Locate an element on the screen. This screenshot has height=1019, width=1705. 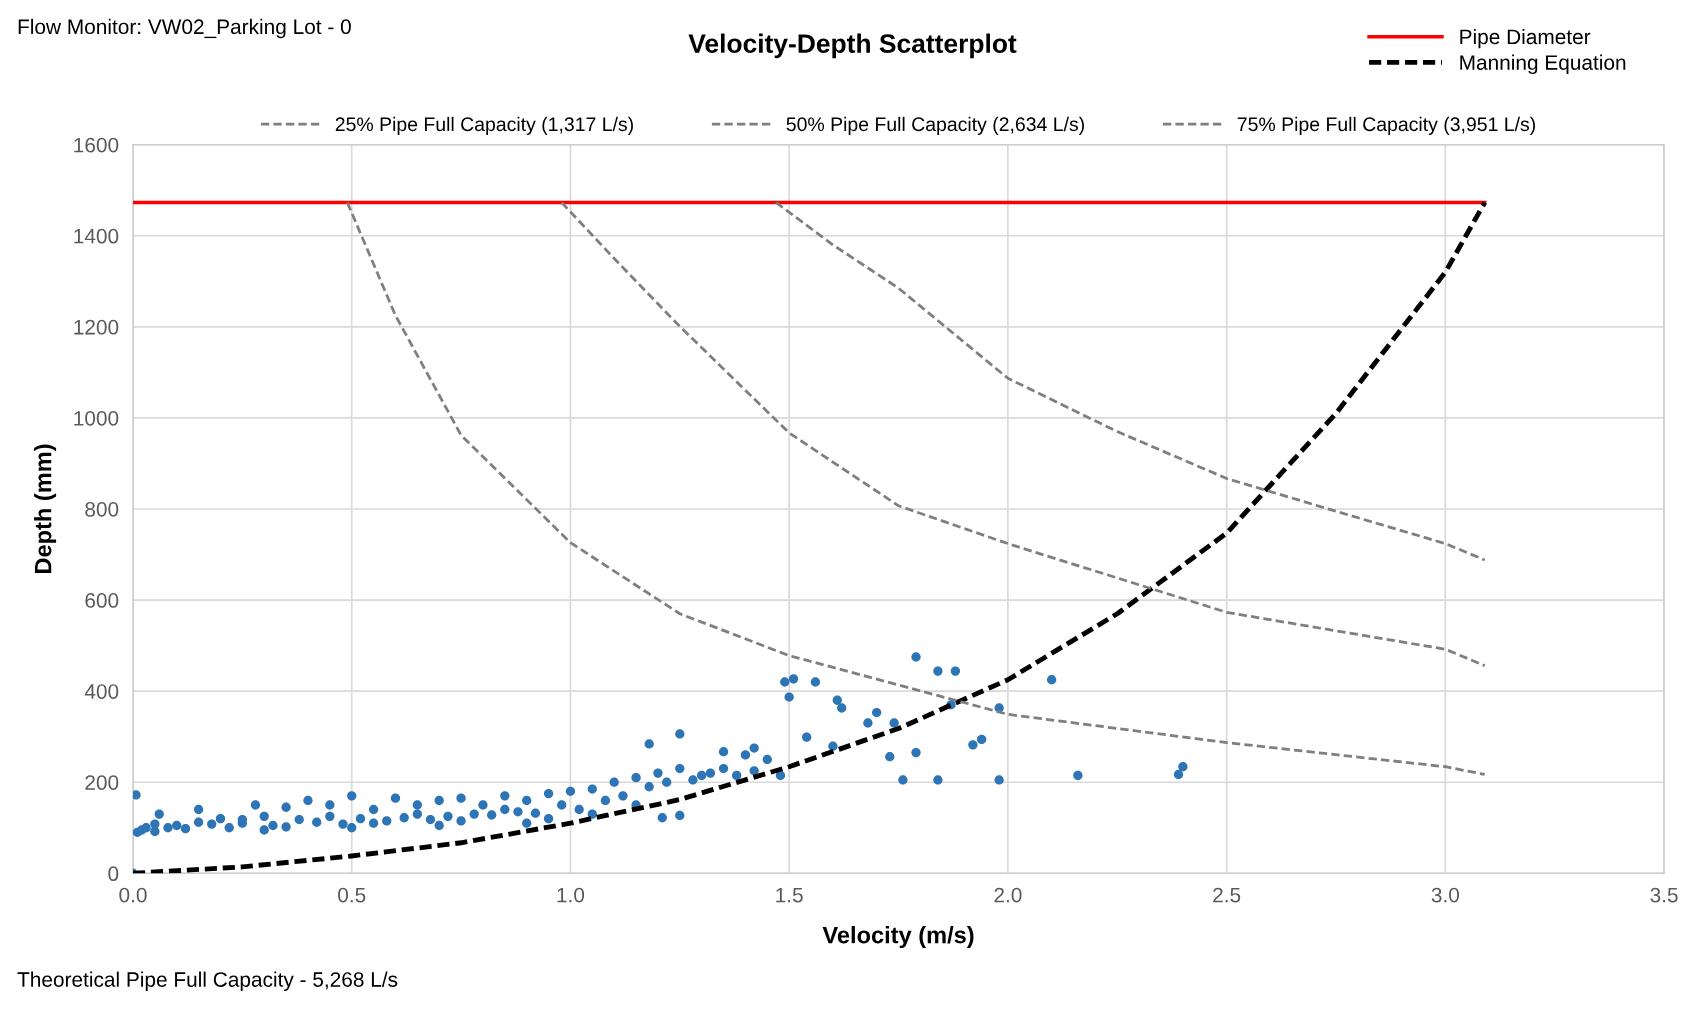
y-tick-label: 1200 is located at coordinates (96, 327).